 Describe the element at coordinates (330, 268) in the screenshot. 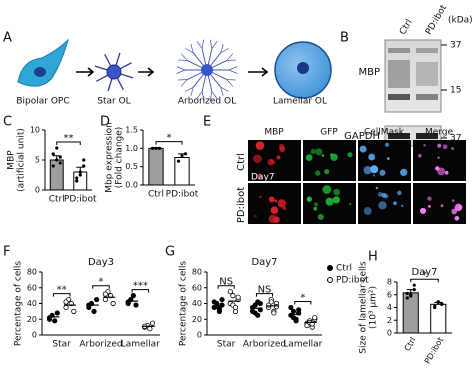

I see `legend-marker` at that location.